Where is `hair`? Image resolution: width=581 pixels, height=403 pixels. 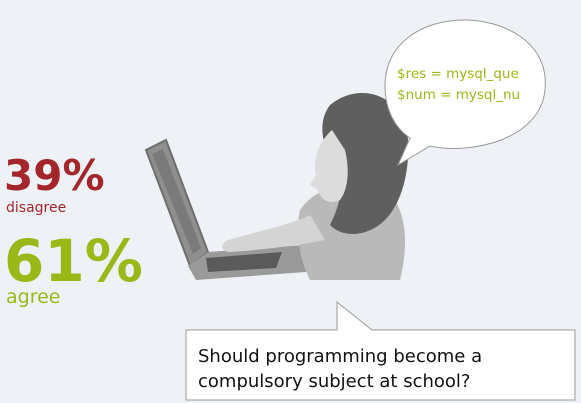
hair is located at coordinates (365, 163).